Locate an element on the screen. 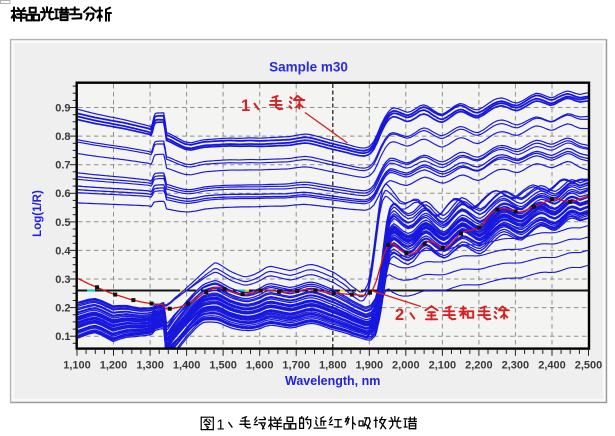  svg-text: 1,200 is located at coordinates (114, 366).